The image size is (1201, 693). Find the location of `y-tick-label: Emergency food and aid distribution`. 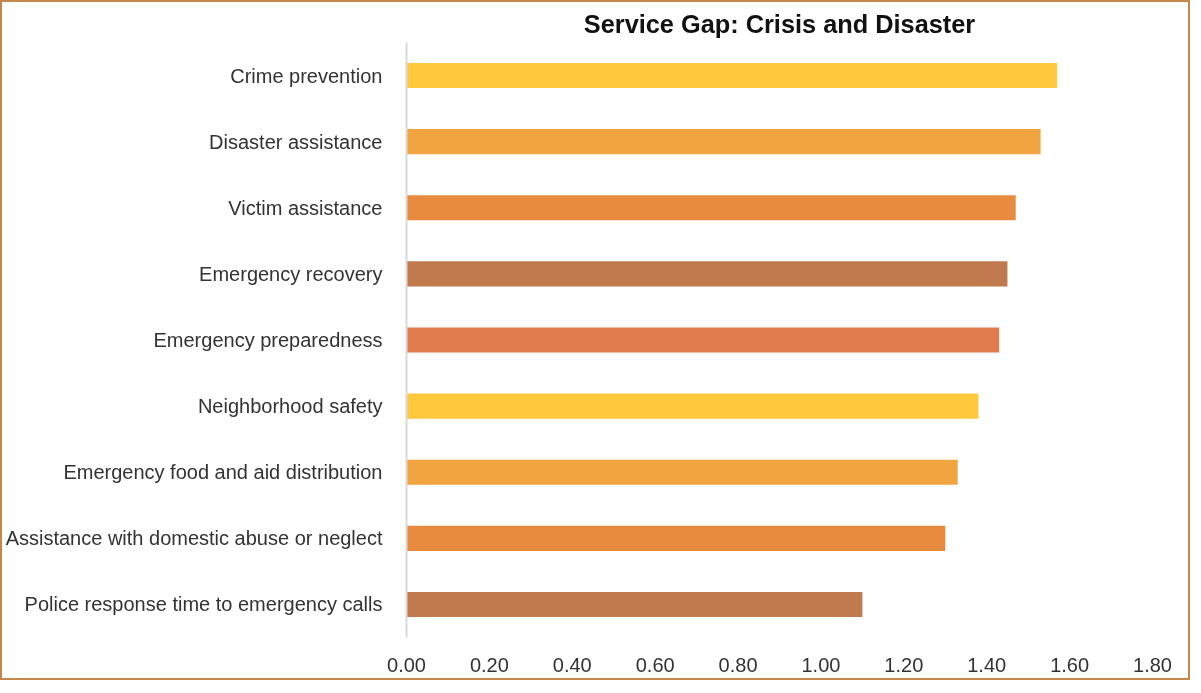

y-tick-label: Emergency food and aid distribution is located at coordinates (223, 472).